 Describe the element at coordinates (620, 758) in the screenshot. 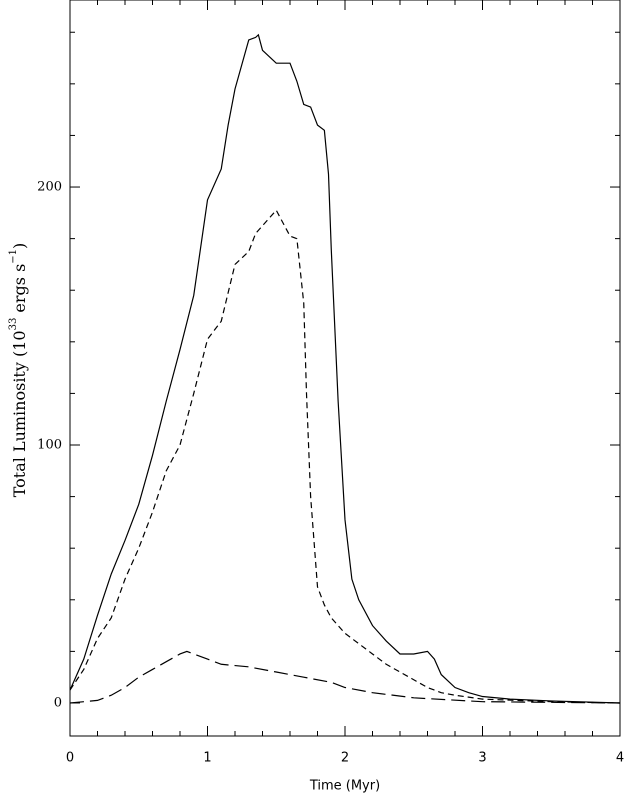

I see `x-tick-label: 4` at that location.